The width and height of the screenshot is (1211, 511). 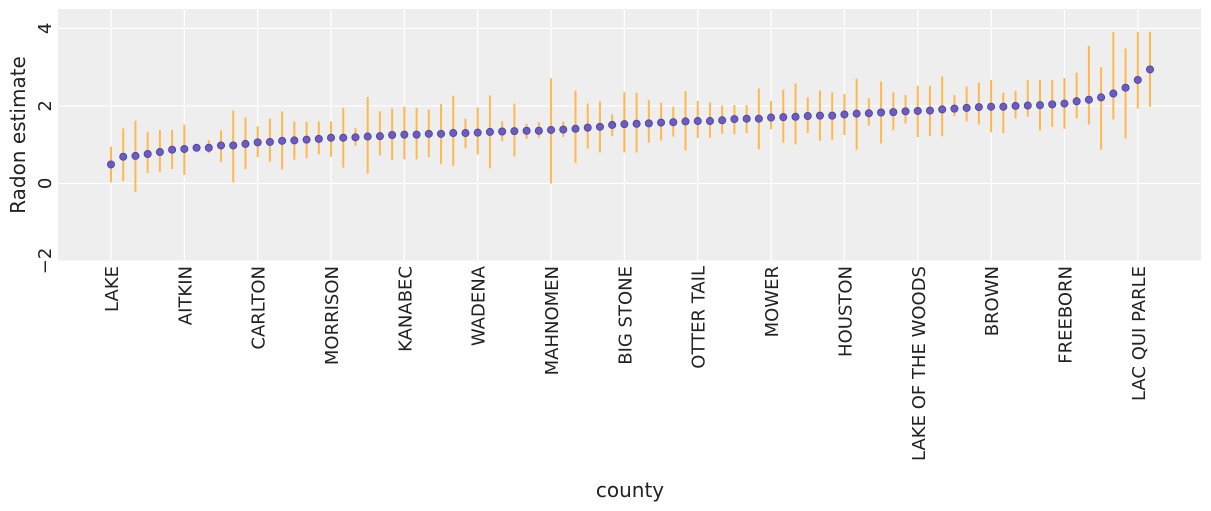 I want to click on x-tick-label: LAKE, so click(x=112, y=289).